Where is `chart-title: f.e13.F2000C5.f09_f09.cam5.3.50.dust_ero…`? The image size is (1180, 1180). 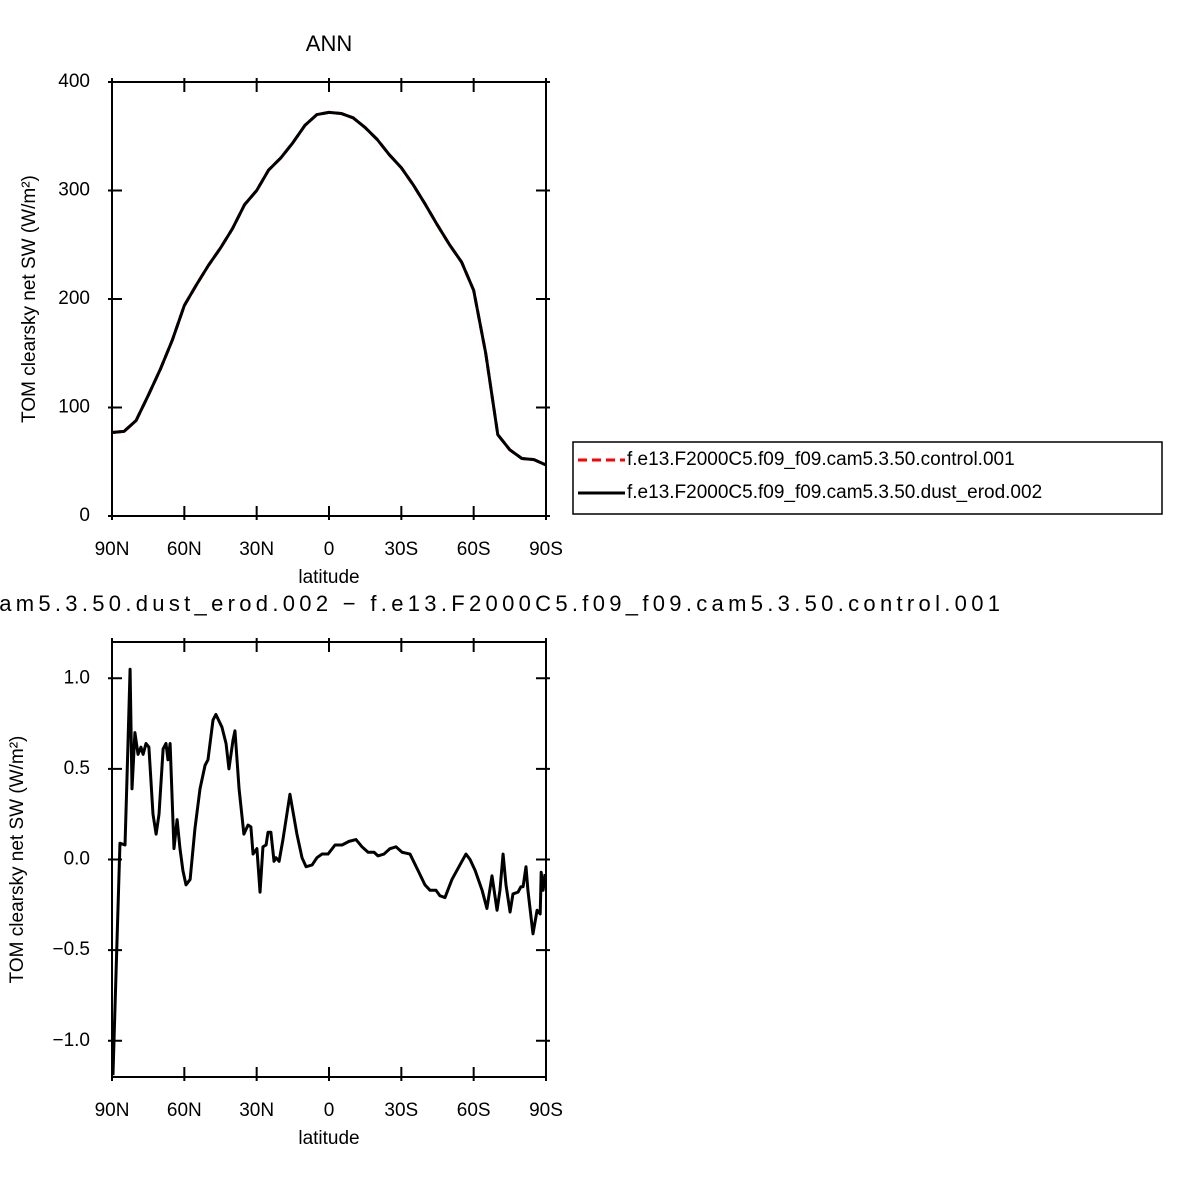
chart-title: f.e13.F2000C5.f09_f09.cam5.3.50.dust_ero… is located at coordinates (500, 603).